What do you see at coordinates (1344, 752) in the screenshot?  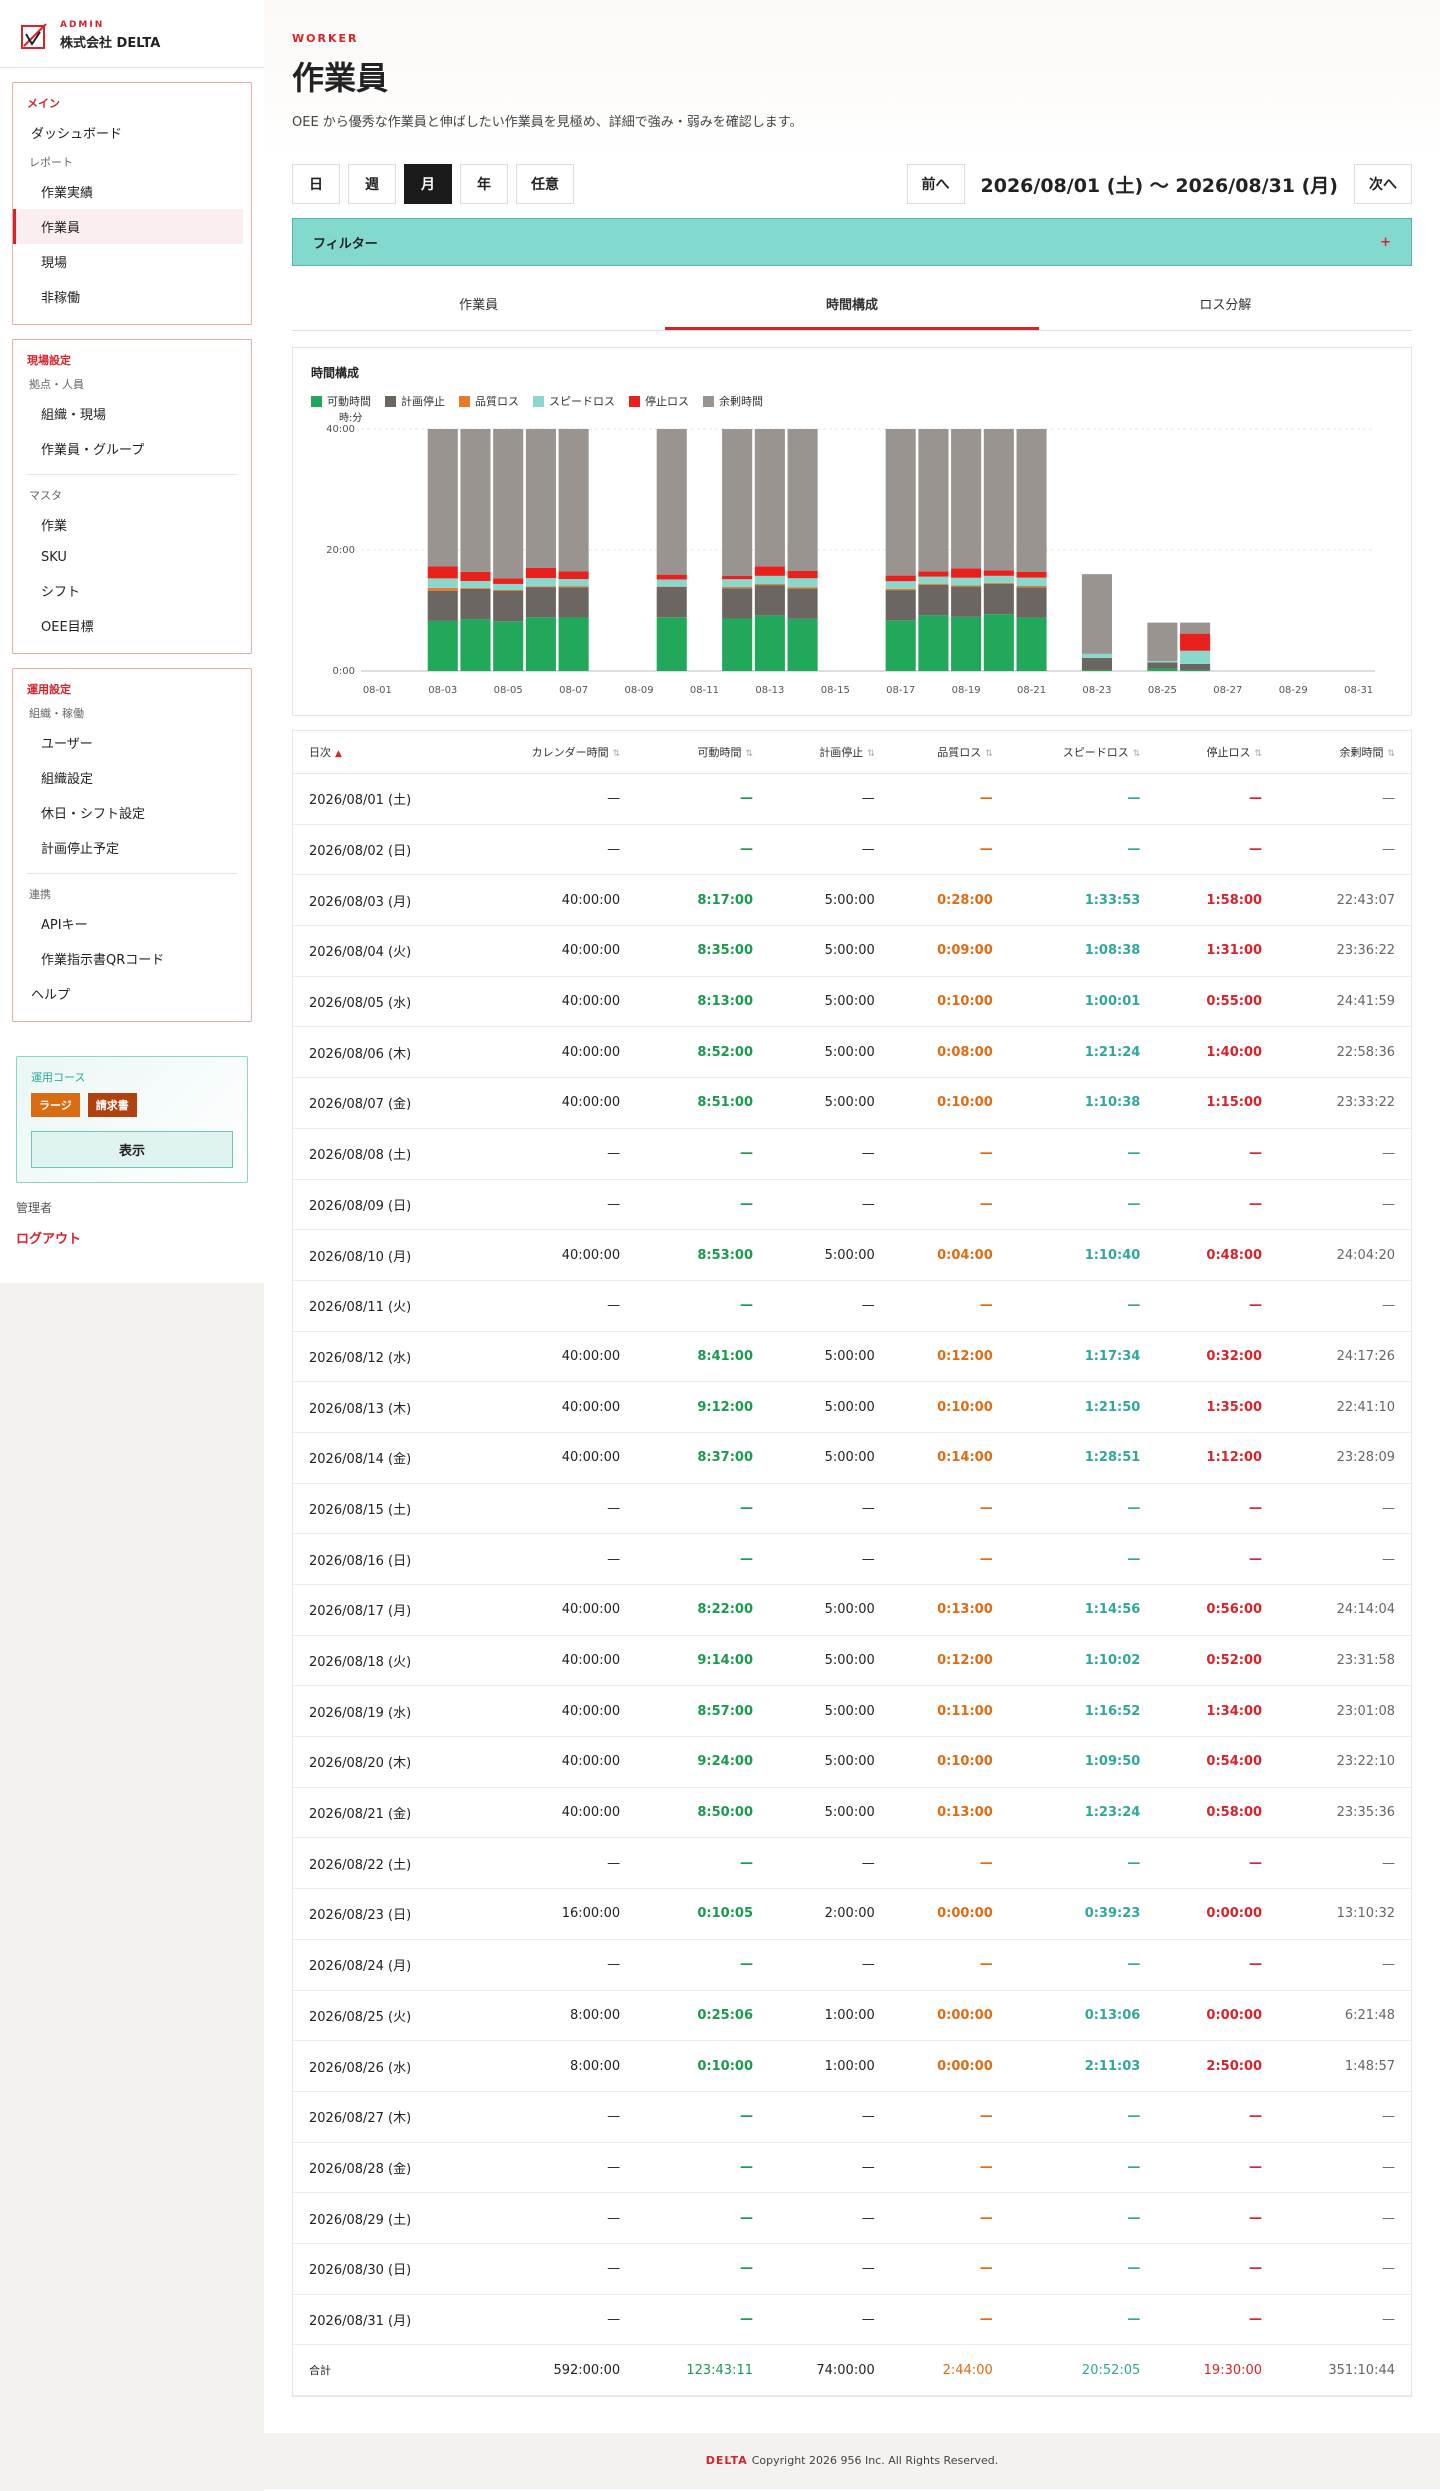 I see `column-header: 余剰時間 ⇅` at bounding box center [1344, 752].